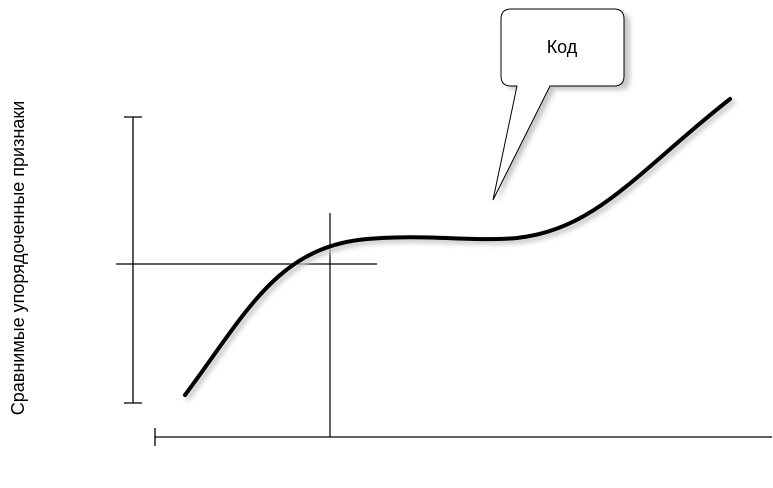 The image size is (773, 488). I want to click on callout-bubble, so click(558, 104).